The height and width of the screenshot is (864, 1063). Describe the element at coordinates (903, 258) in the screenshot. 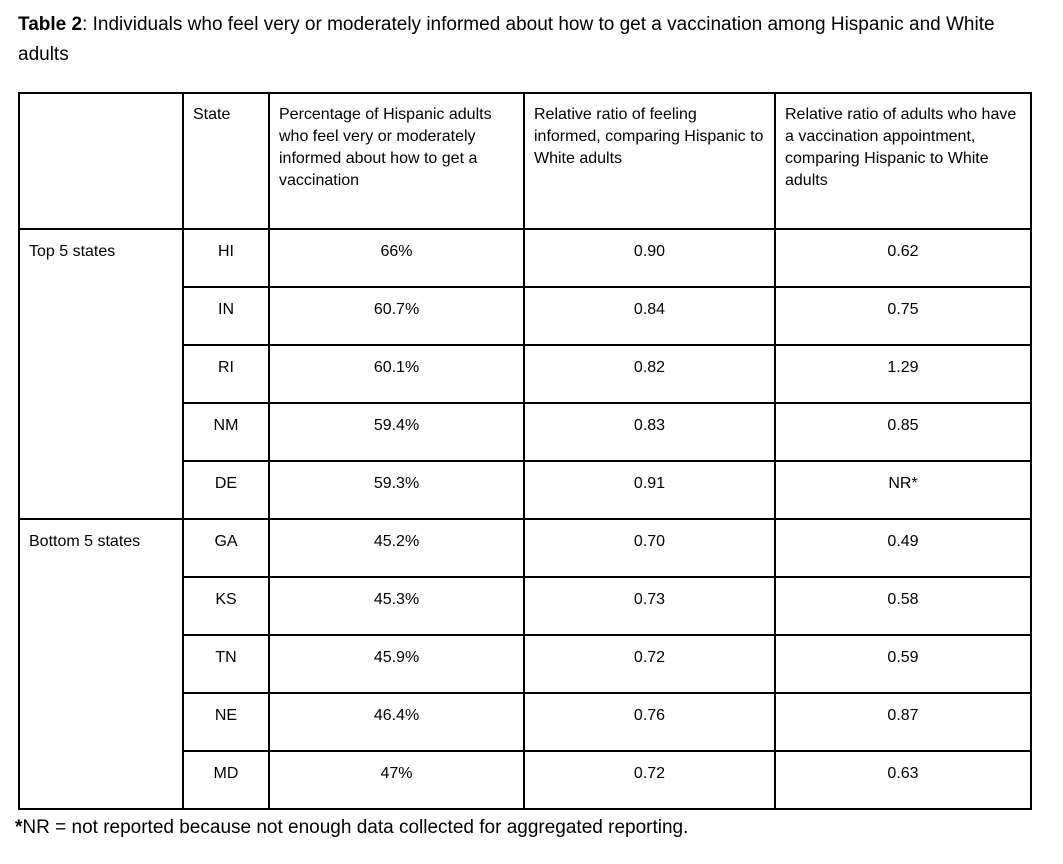

I see `ratio-appointment-cell: 0.62` at that location.